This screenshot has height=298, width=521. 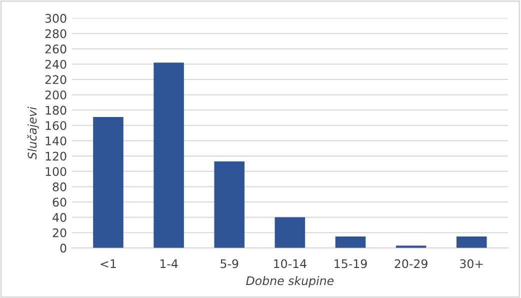 What do you see at coordinates (411, 263) in the screenshot?
I see `x-tick-label: 20-29` at bounding box center [411, 263].